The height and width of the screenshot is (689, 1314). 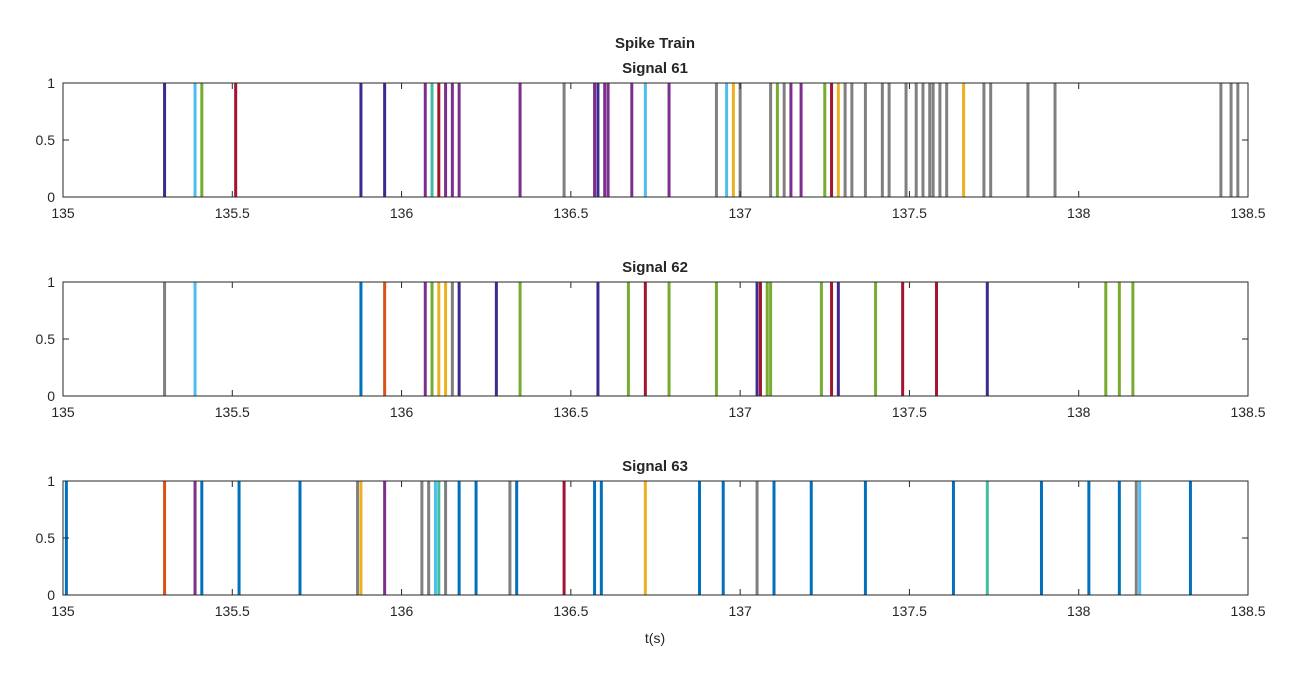 What do you see at coordinates (655, 466) in the screenshot?
I see `panel-title: Signal 63` at bounding box center [655, 466].